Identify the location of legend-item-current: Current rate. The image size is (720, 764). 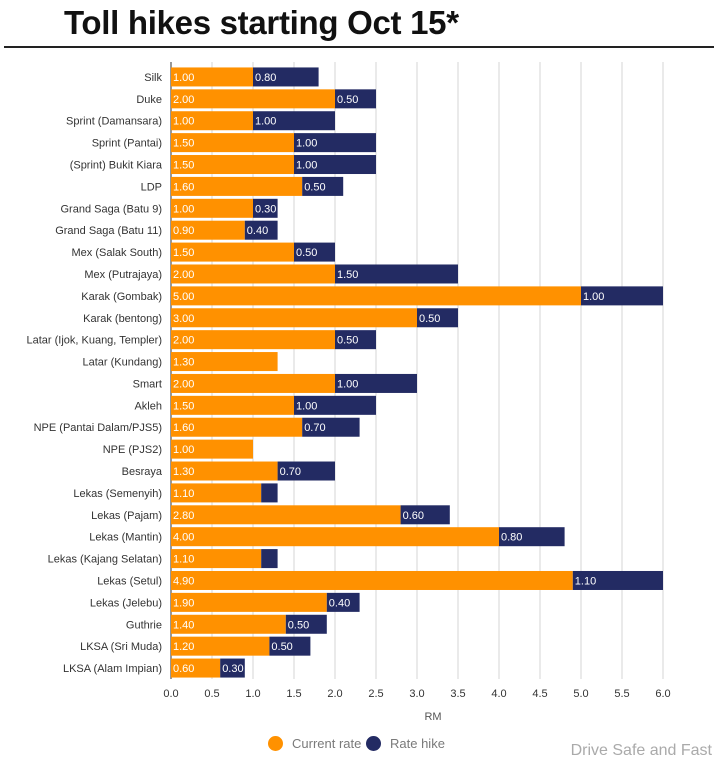
(314, 743).